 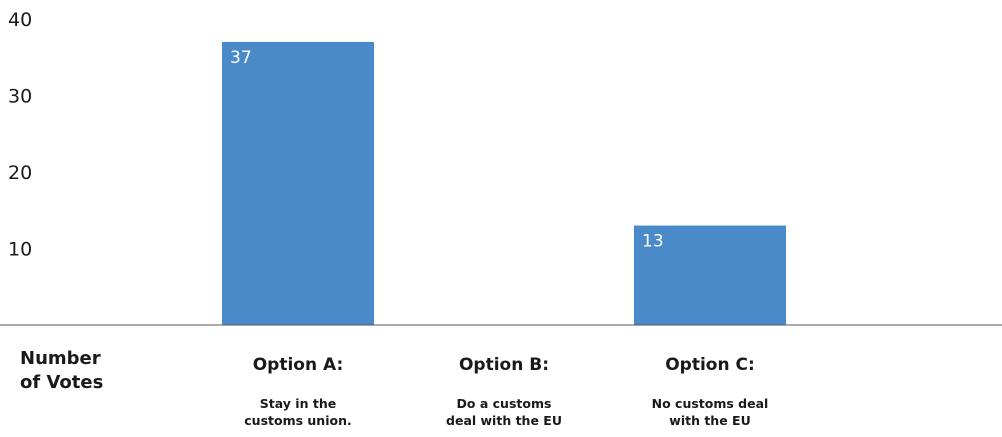 I want to click on y-axis-label-line-1: Number, so click(x=60, y=358).